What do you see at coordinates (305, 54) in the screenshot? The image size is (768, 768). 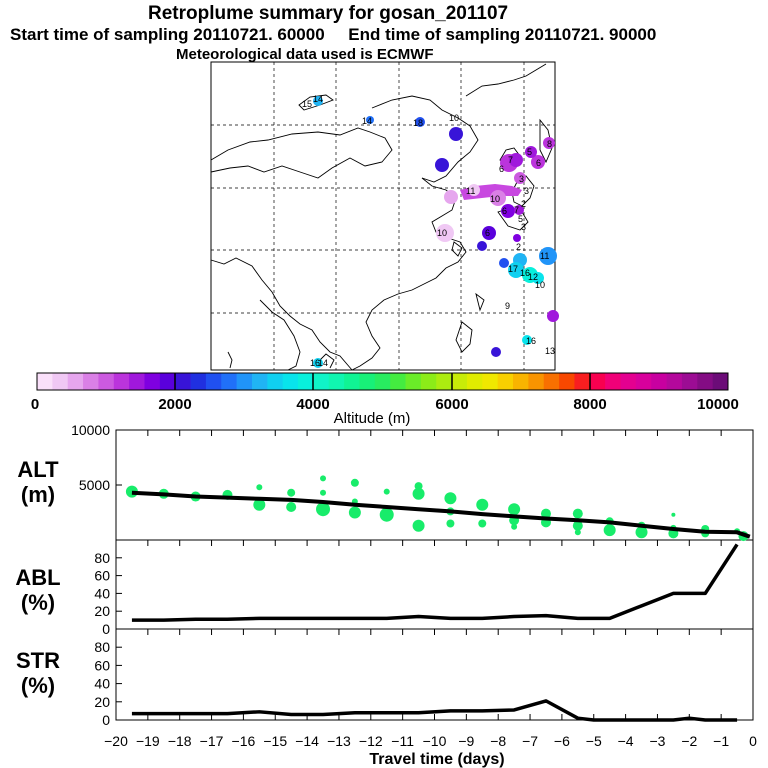 I see `meteorological-data-note: Meteorological data used is ECMWF` at bounding box center [305, 54].